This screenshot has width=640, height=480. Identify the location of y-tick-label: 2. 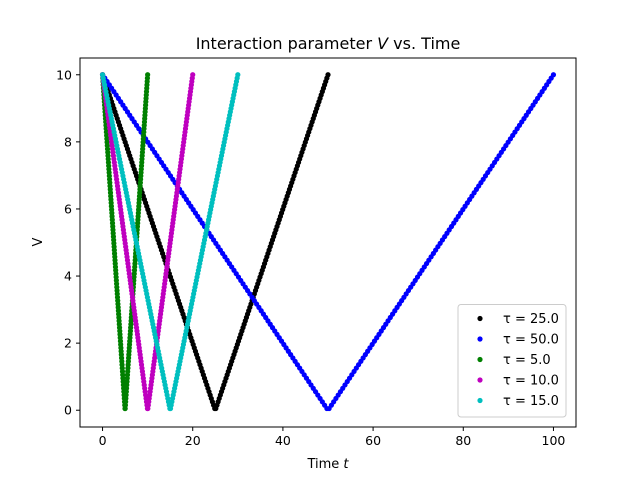
(68, 343).